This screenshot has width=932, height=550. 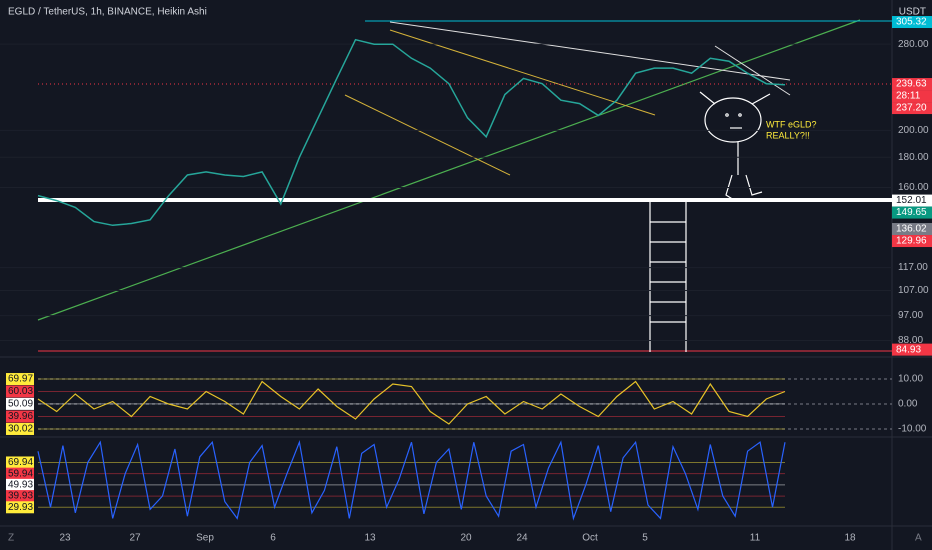 I want to click on price-badge: 129.96, so click(x=912, y=241).